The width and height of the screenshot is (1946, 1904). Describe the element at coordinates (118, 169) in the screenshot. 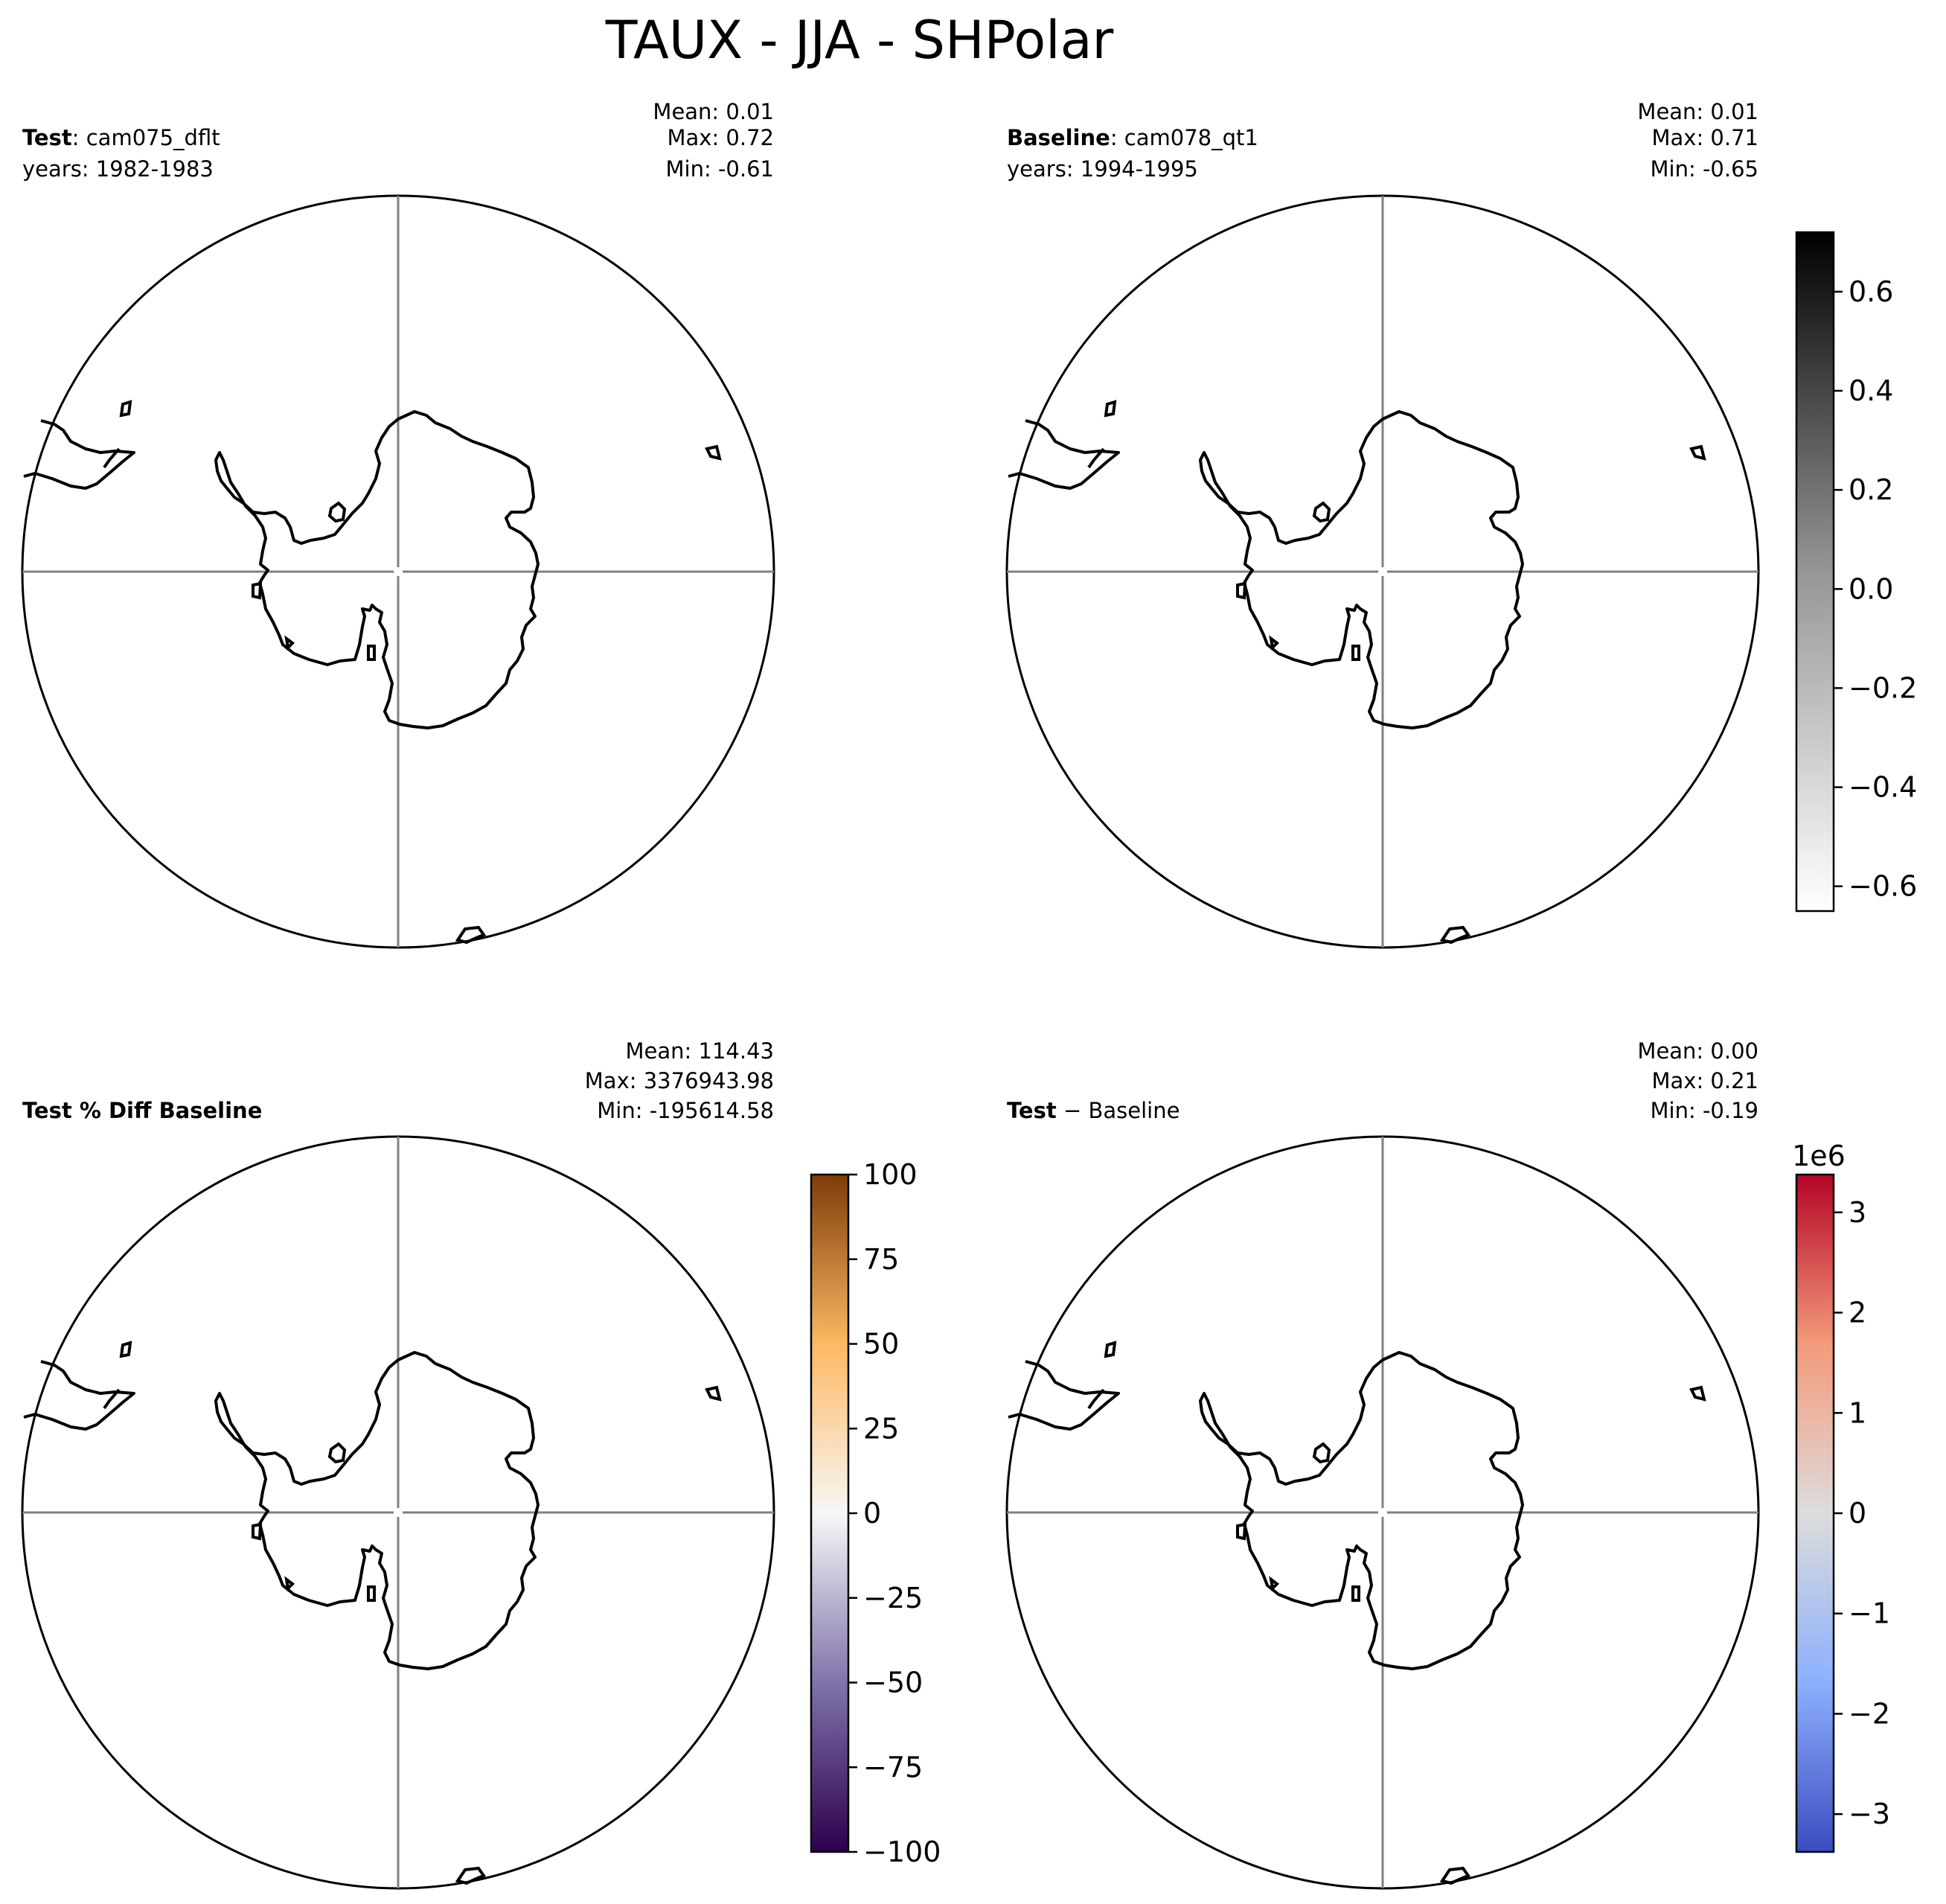

I see `panel-years: years: 1982-1983` at that location.